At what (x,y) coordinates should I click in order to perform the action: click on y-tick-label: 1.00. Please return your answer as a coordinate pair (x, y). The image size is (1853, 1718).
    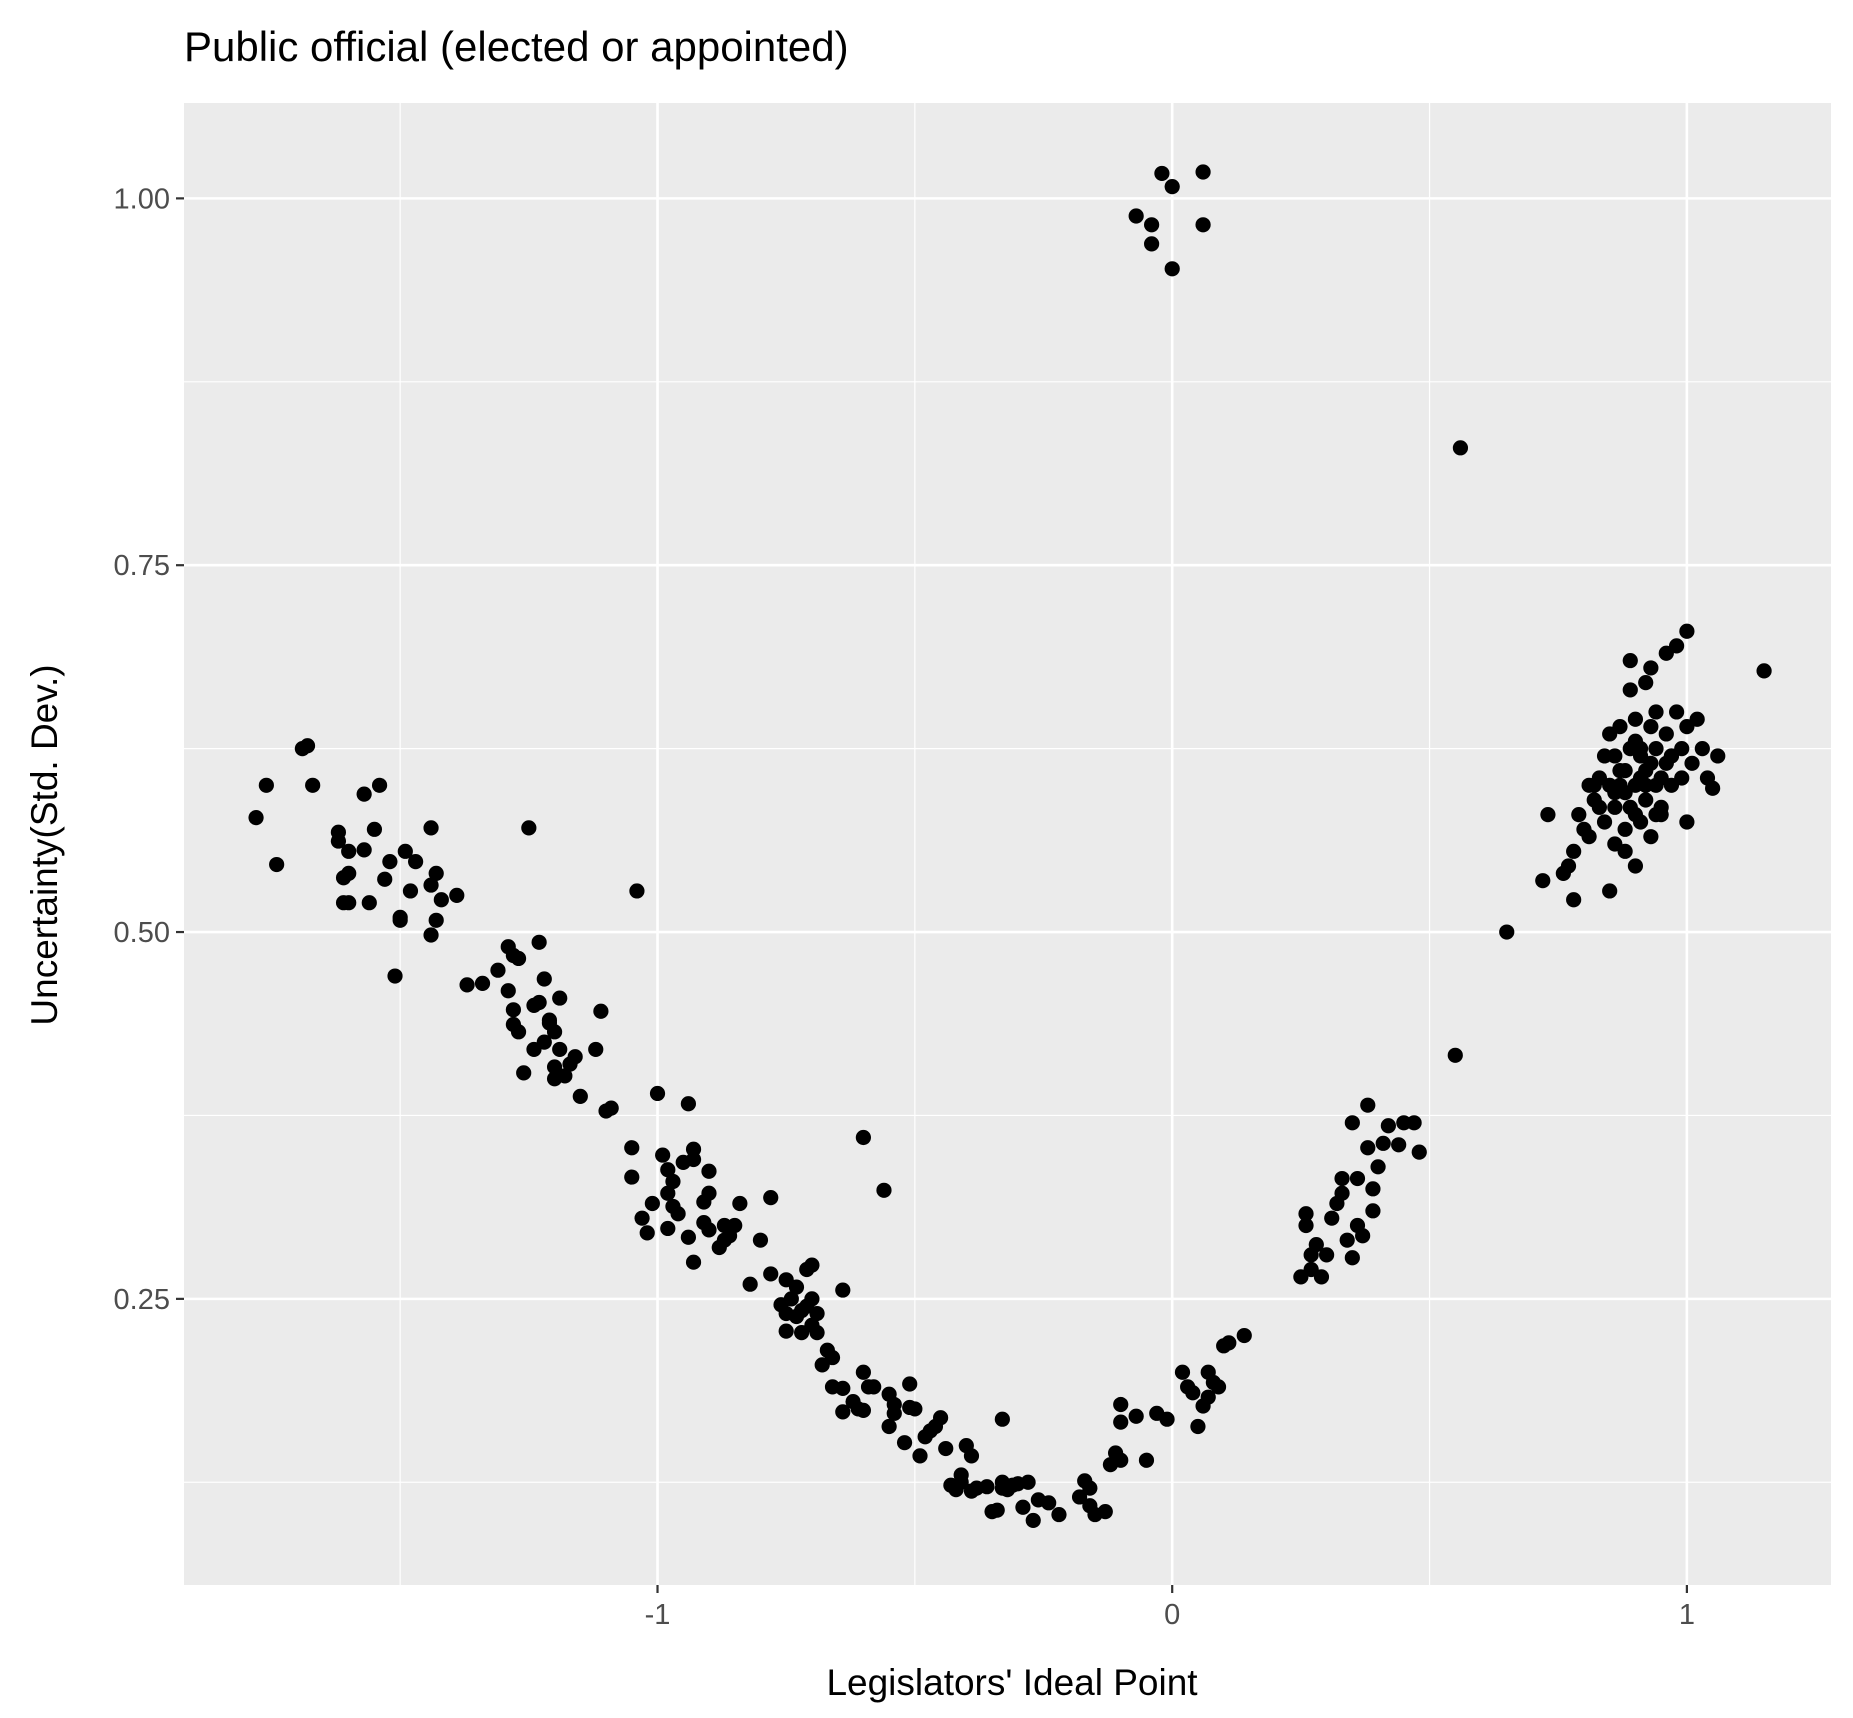
    Looking at the image, I should click on (142, 199).